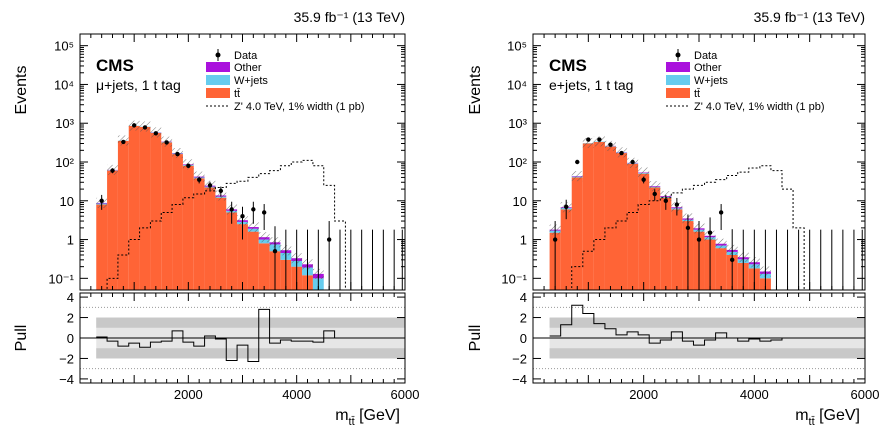 This screenshot has width=886, height=443. I want to click on other-swatch-icon, so click(678, 67).